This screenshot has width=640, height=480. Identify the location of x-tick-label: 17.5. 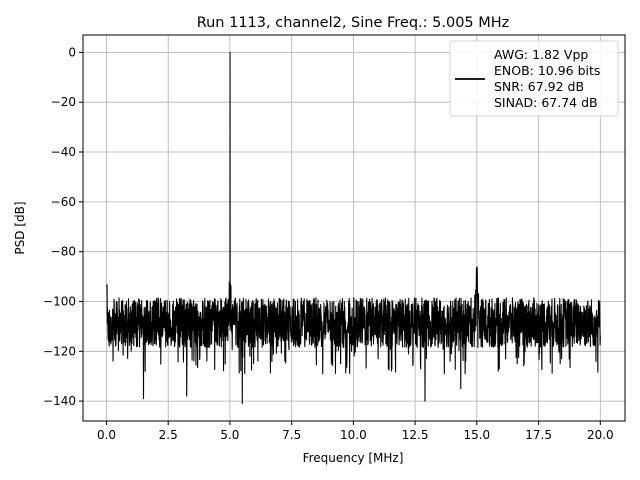
(538, 435).